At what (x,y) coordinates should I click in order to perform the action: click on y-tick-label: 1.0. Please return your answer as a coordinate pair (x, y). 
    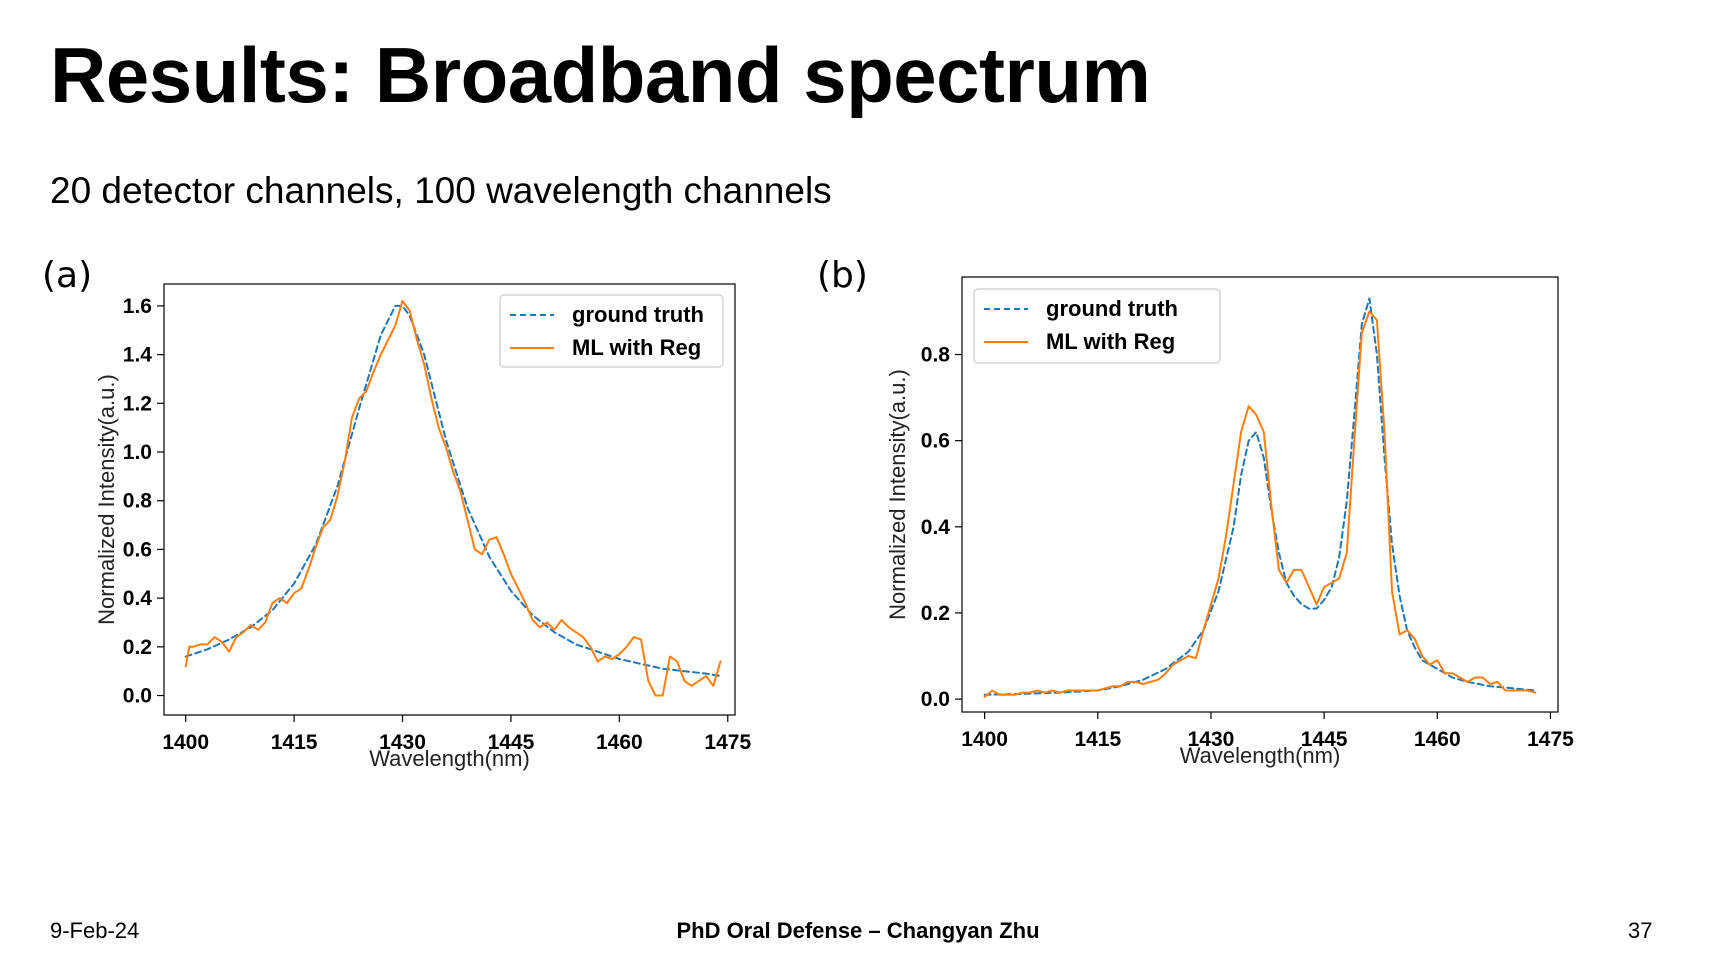
    Looking at the image, I should click on (137, 452).